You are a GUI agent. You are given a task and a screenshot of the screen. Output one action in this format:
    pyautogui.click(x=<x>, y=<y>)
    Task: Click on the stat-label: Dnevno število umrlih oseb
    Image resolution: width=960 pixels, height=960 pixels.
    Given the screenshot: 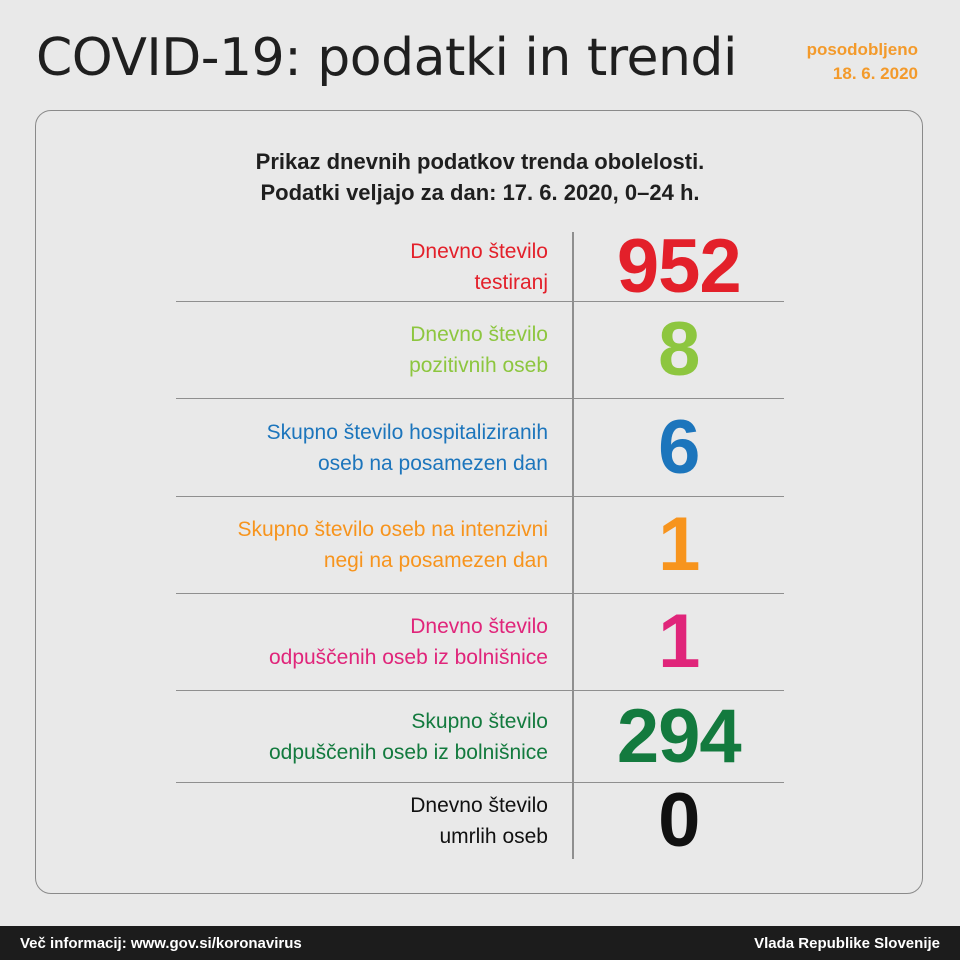 What is the action you would take?
    pyautogui.click(x=374, y=821)
    